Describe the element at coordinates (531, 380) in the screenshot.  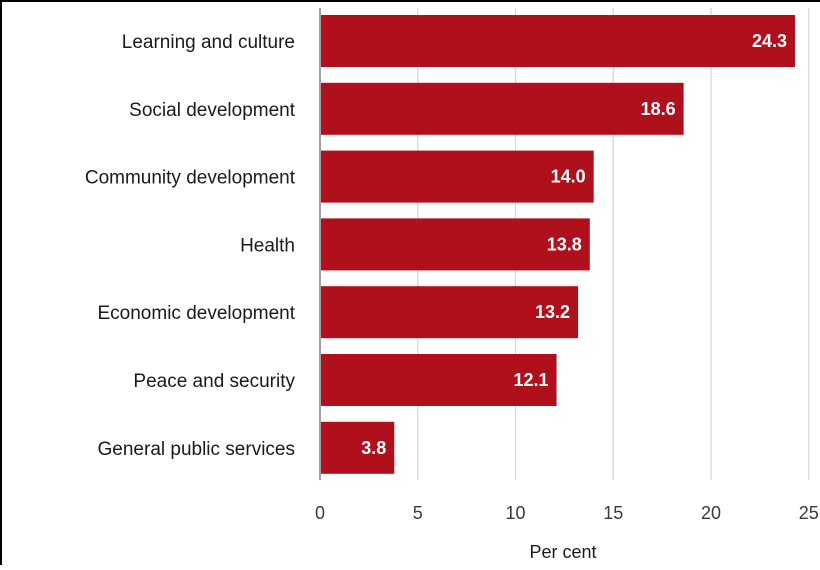
I see `data-label-6: 12.1` at that location.